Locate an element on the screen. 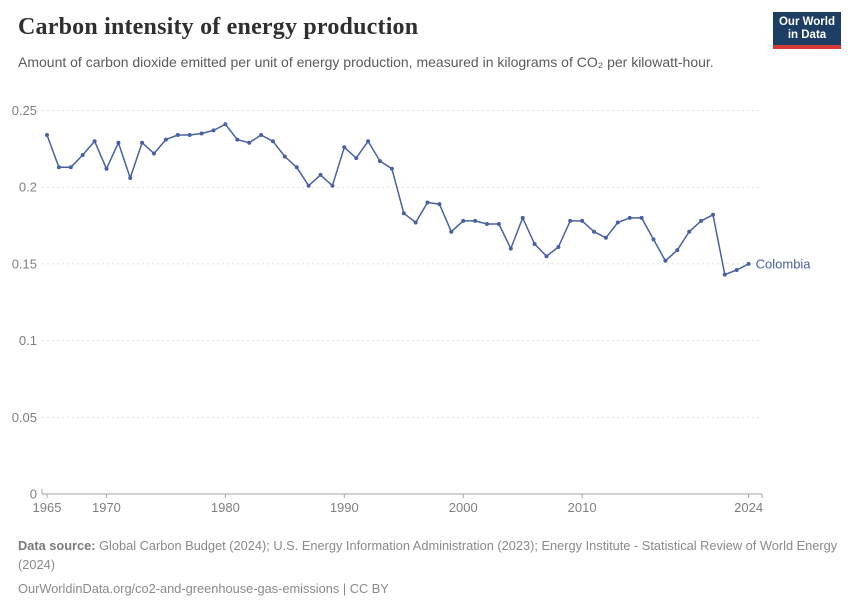 This screenshot has width=850, height=600. x-tick-label: 1970 is located at coordinates (106, 507).